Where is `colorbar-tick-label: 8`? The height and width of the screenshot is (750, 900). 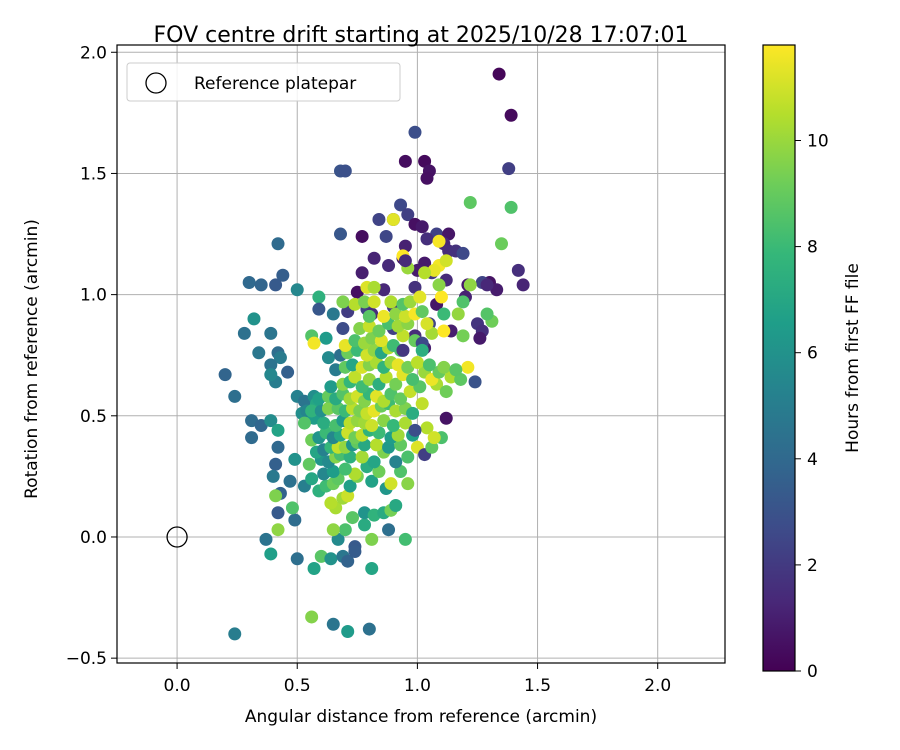 colorbar-tick-label: 8 is located at coordinates (812, 248).